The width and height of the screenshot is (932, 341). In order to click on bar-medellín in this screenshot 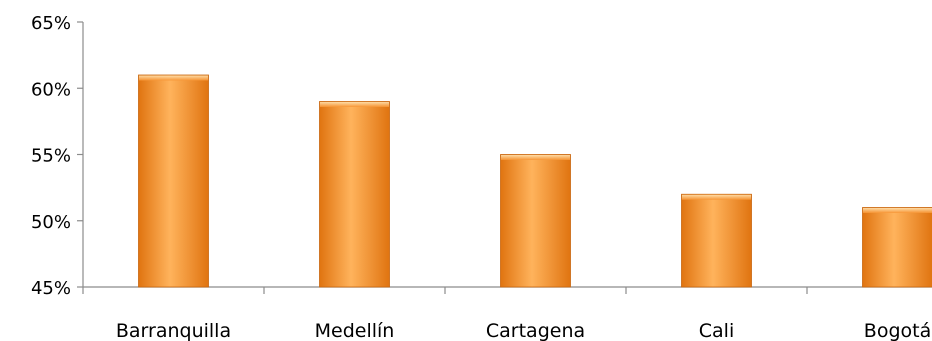, I will do `click(354, 194)`.